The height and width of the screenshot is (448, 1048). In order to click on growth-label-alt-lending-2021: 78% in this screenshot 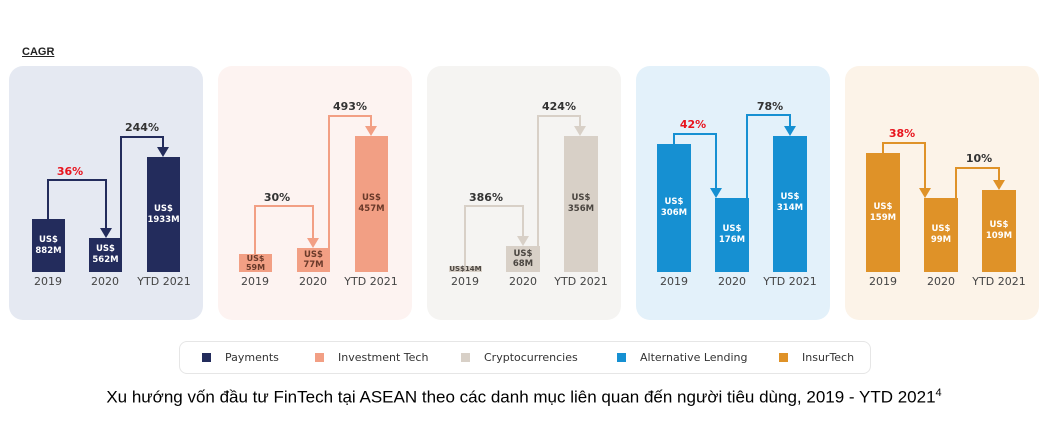, I will do `click(770, 106)`.